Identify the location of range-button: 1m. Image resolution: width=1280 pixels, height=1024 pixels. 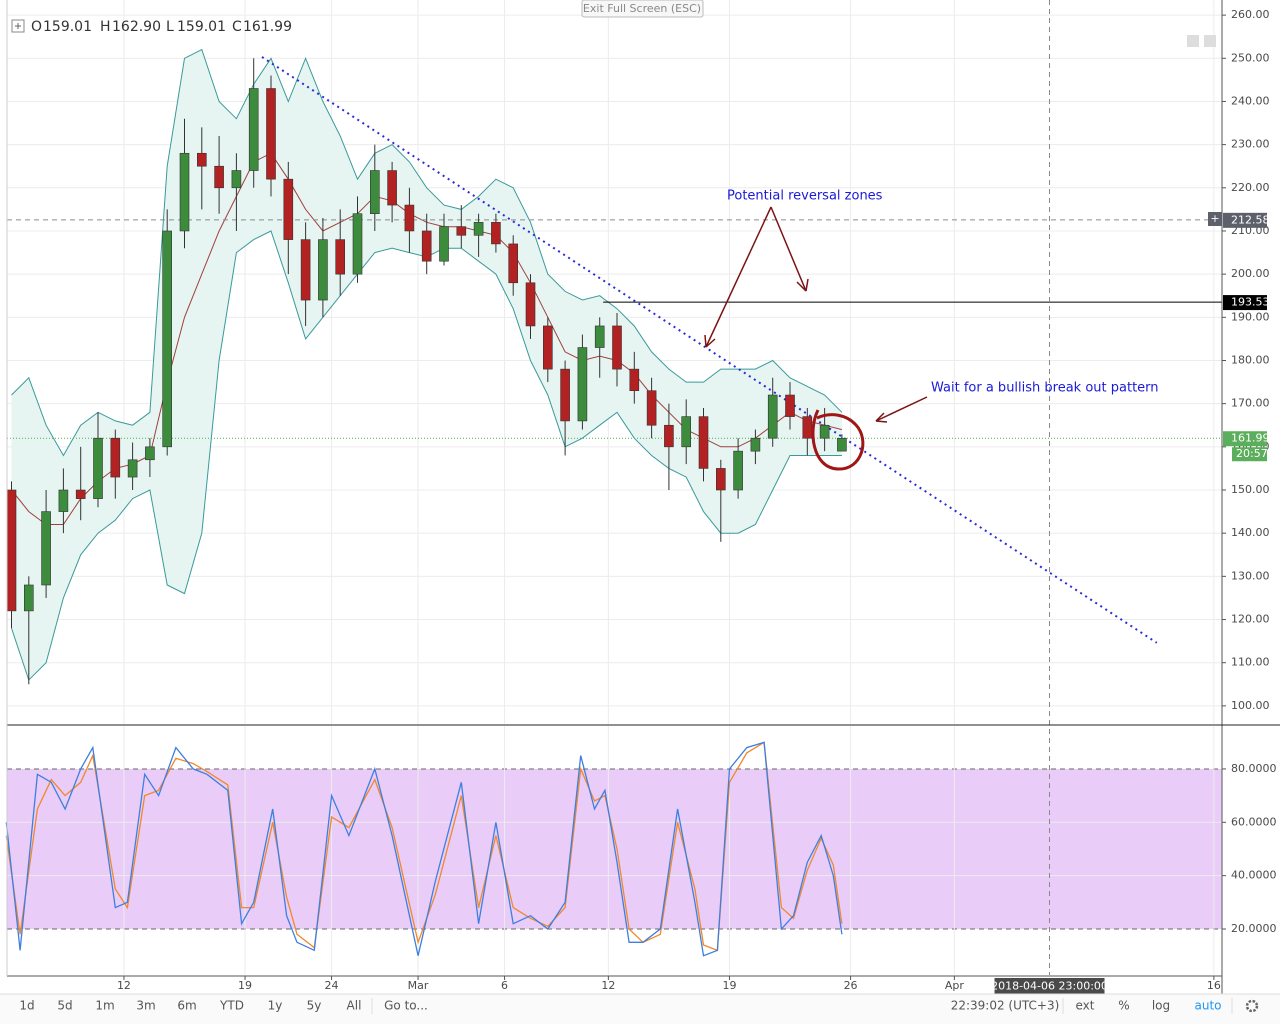
(104, 1006).